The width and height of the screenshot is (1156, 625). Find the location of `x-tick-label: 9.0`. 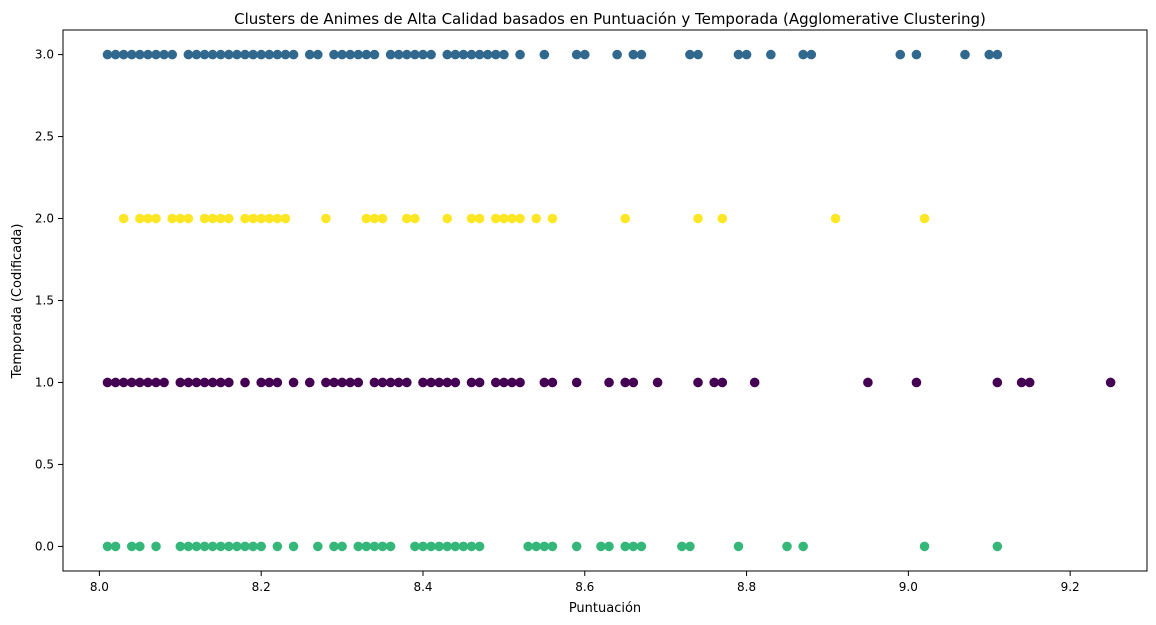

x-tick-label: 9.0 is located at coordinates (908, 587).